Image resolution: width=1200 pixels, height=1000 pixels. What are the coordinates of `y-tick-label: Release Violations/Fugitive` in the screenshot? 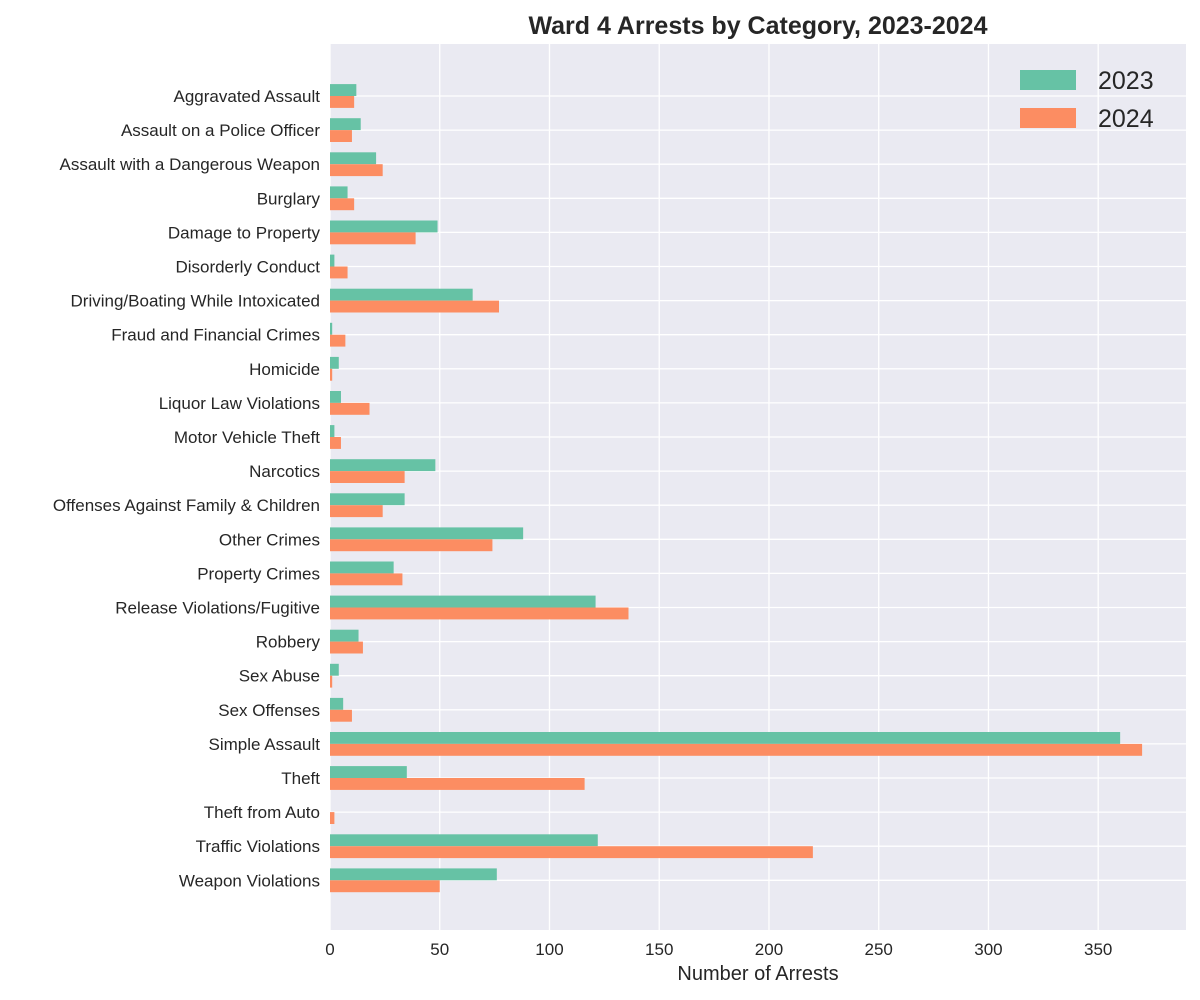 It's located at (217, 608).